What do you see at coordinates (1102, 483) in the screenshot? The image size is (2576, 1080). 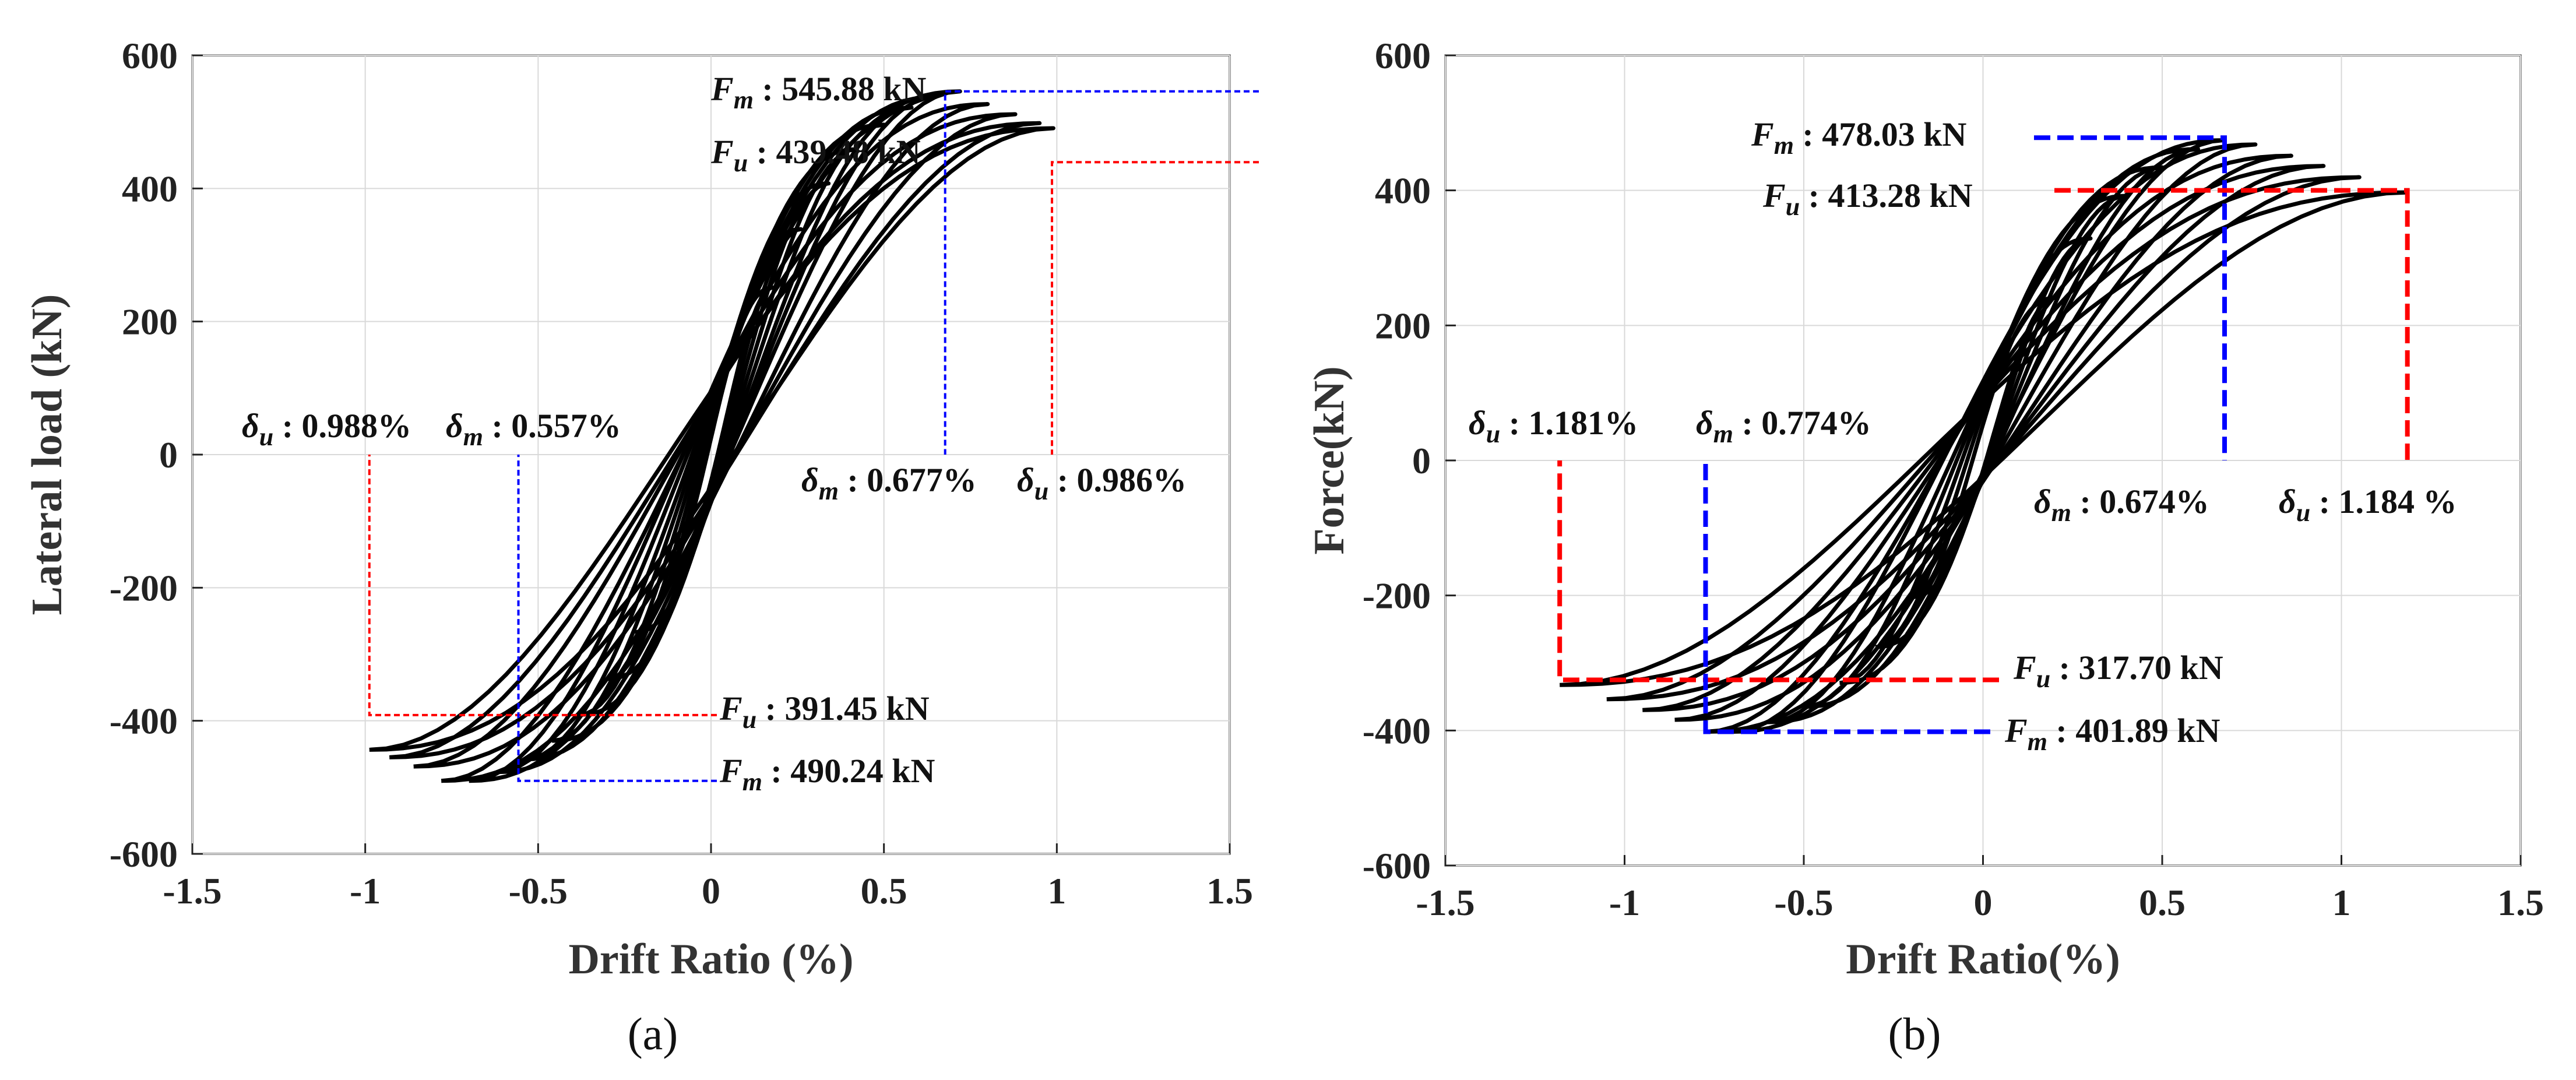 I see `drift-annotation: δu : 0.986%` at bounding box center [1102, 483].